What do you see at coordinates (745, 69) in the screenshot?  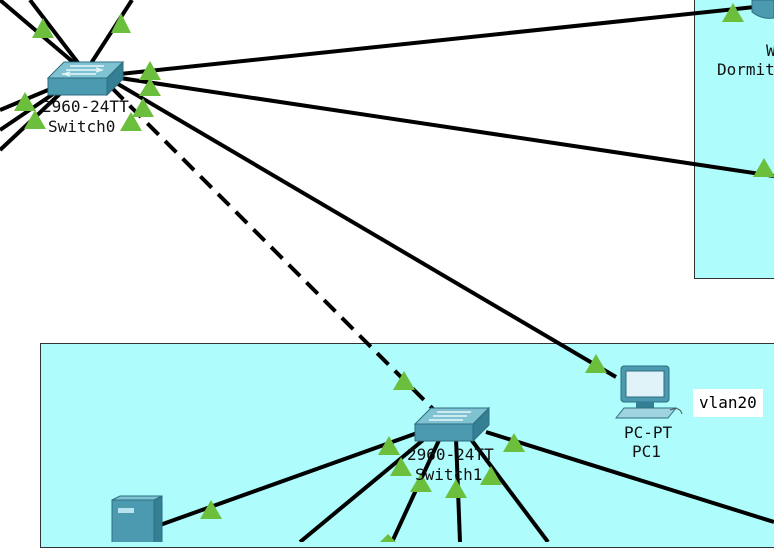 I see `dormitory-label: Dormit` at bounding box center [745, 69].